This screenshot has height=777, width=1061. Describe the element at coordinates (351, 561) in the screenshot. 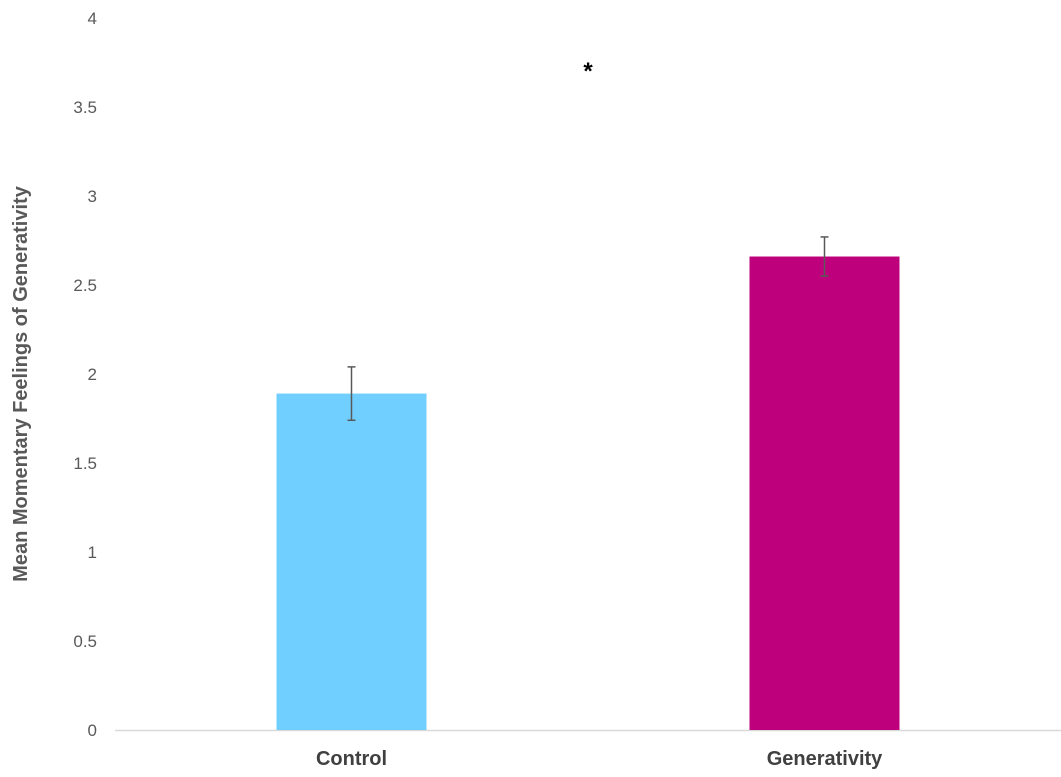

I see `bar-control` at that location.